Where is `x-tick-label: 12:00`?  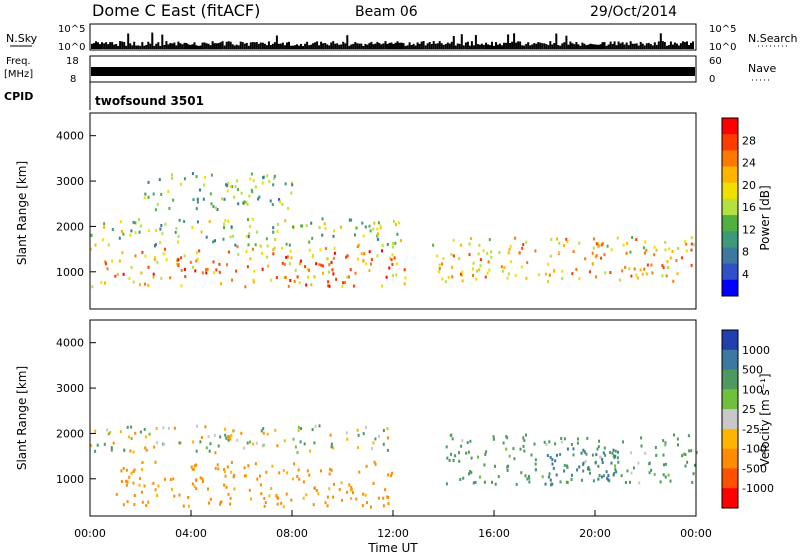 x-tick-label: 12:00 is located at coordinates (393, 533).